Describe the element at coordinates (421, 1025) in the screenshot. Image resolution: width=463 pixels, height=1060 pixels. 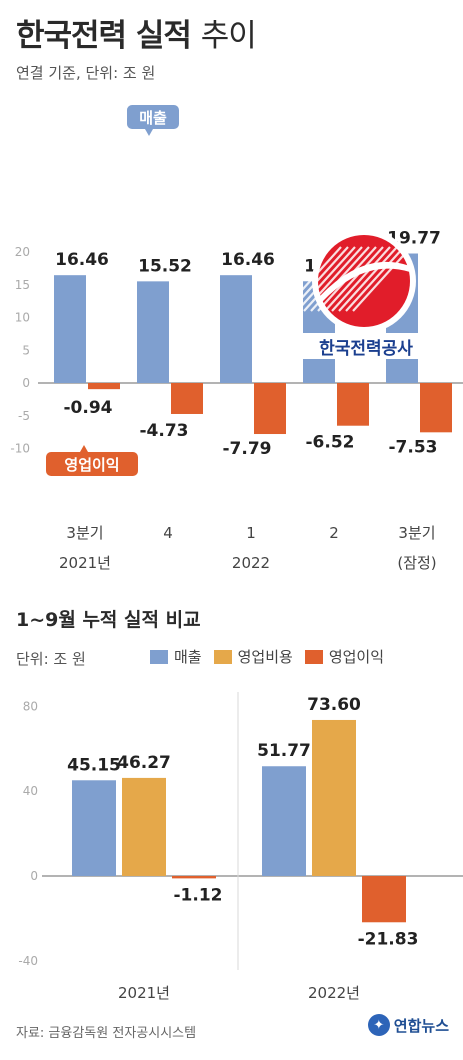
I see `brand-name: 연합뉴스` at that location.